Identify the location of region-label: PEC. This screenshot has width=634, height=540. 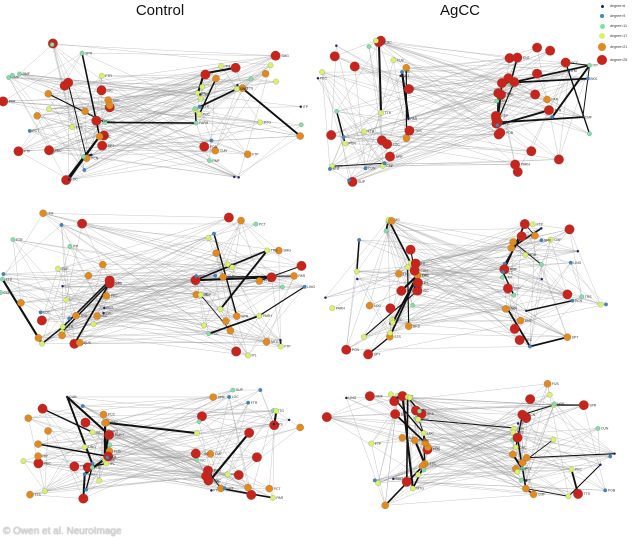
(59, 150).